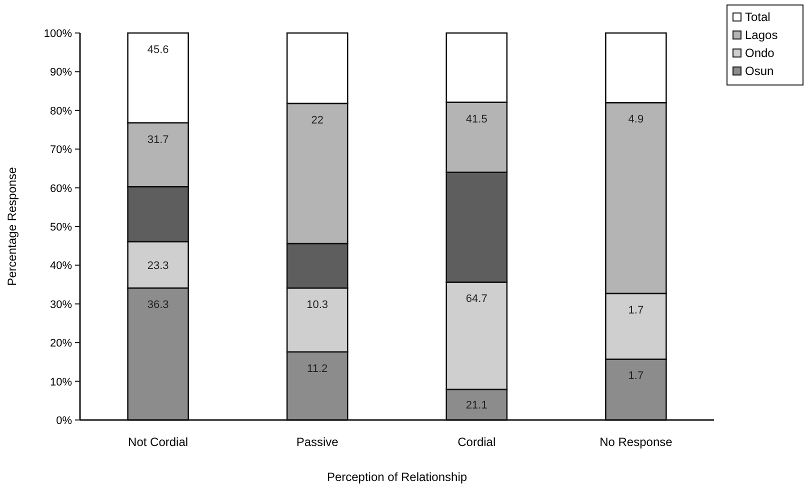  Describe the element at coordinates (158, 140) in the screenshot. I see `annotation: 31.7` at that location.